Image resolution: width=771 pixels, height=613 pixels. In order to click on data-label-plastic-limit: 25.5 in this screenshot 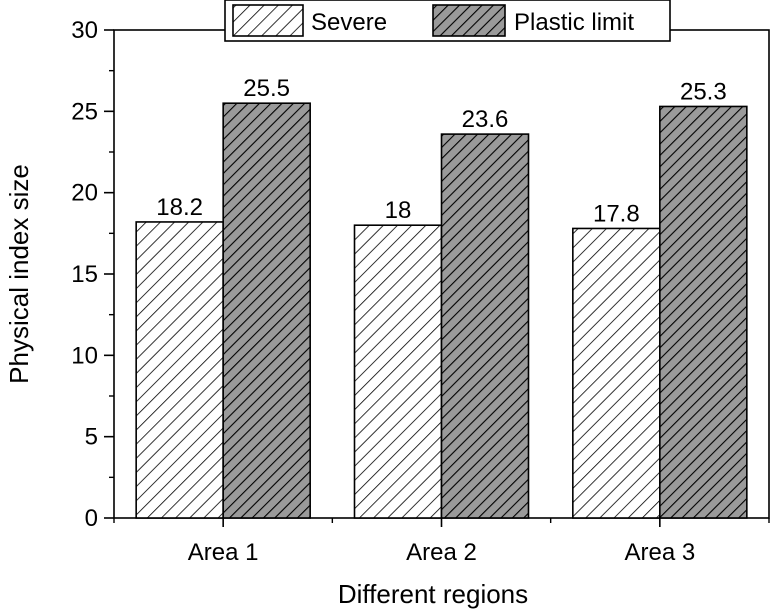, I will do `click(266, 88)`.